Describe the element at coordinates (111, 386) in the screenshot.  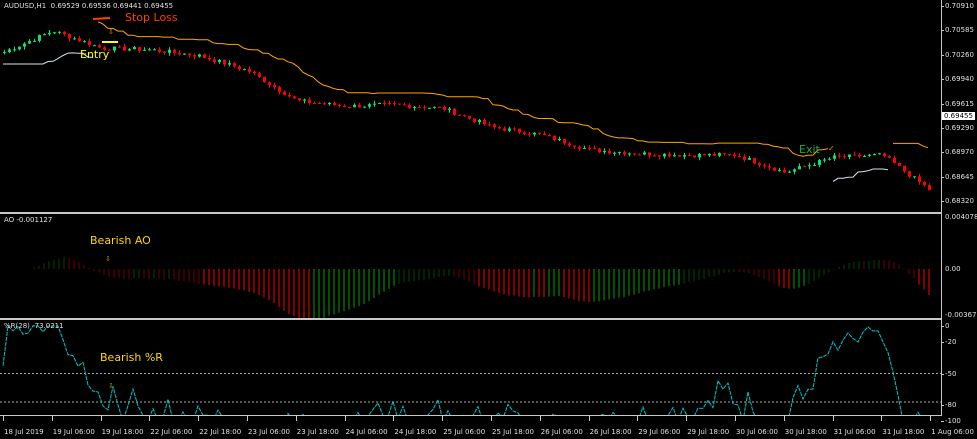
I see `wpr-arrow-icon: ⇩` at that location.